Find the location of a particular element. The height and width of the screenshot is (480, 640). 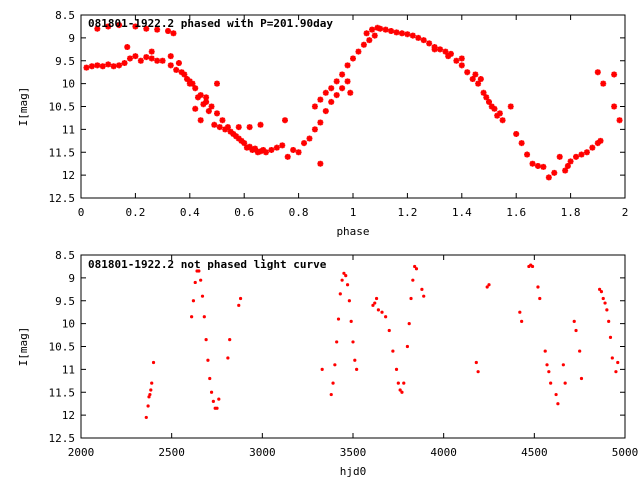

y-tick-label: 12.5 is located at coordinates (62, 438).